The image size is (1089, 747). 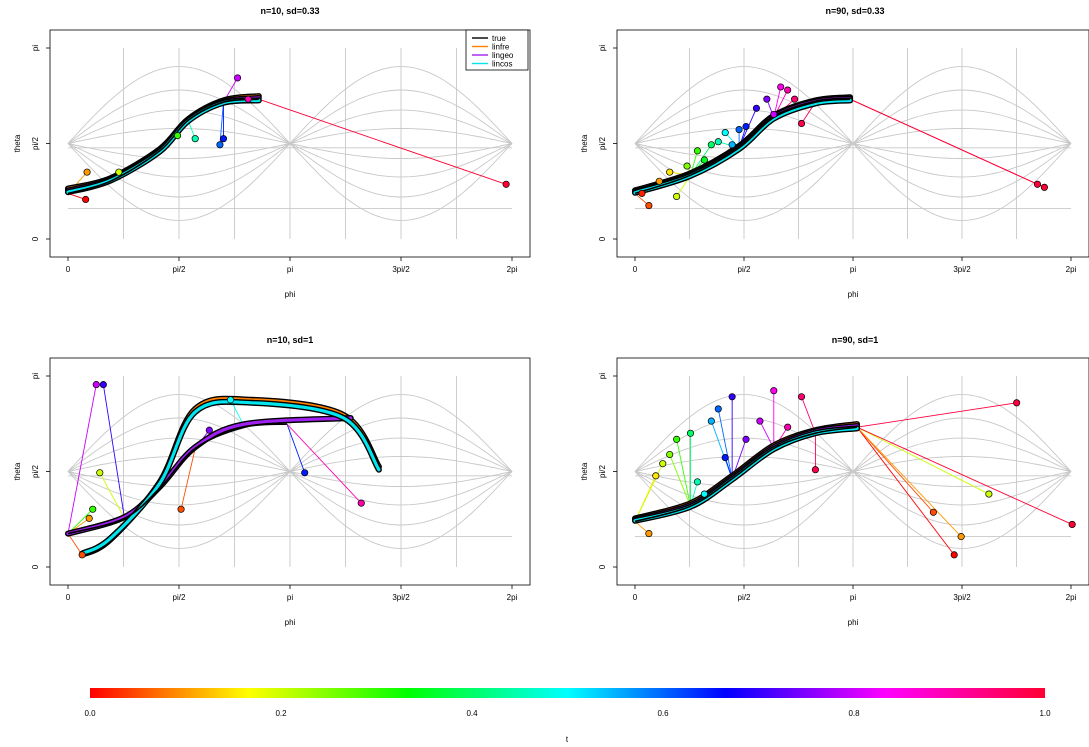 What do you see at coordinates (567, 716) in the screenshot?
I see `colorbar: t 0.0 0.2 0.4 0.6 0.8 1.0` at bounding box center [567, 716].